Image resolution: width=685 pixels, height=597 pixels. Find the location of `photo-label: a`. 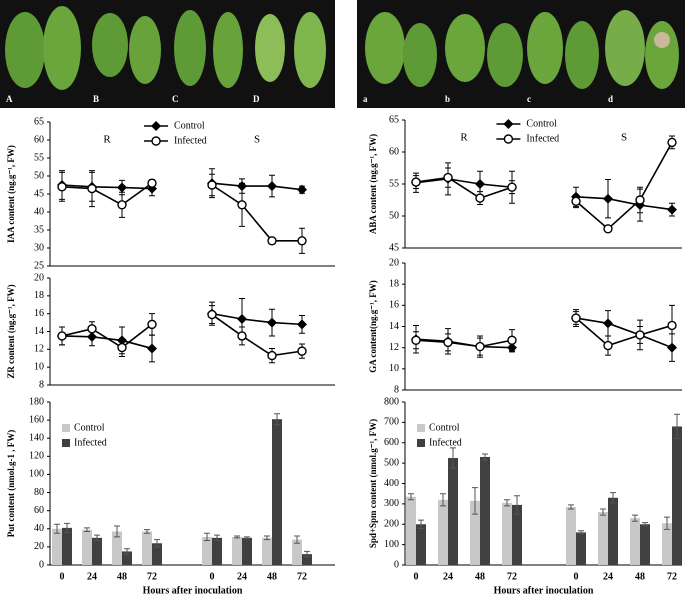

photo-label: a is located at coordinates (365, 99).